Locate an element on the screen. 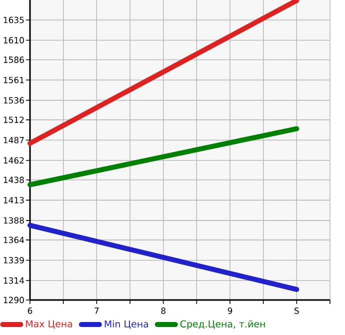  y-tick-label: 1586 is located at coordinates (14, 59).